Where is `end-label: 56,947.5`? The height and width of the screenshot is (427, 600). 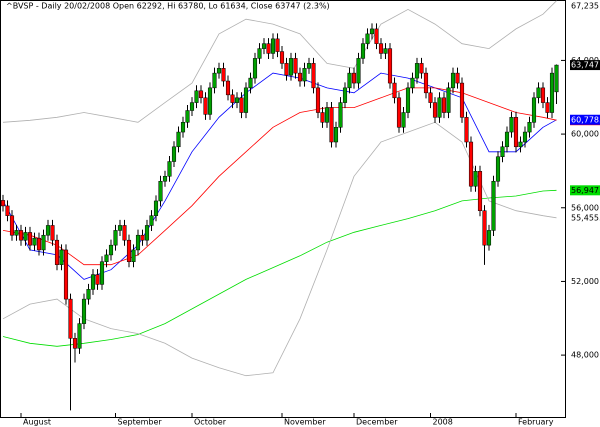 end-label: 56,947.5 is located at coordinates (585, 190).